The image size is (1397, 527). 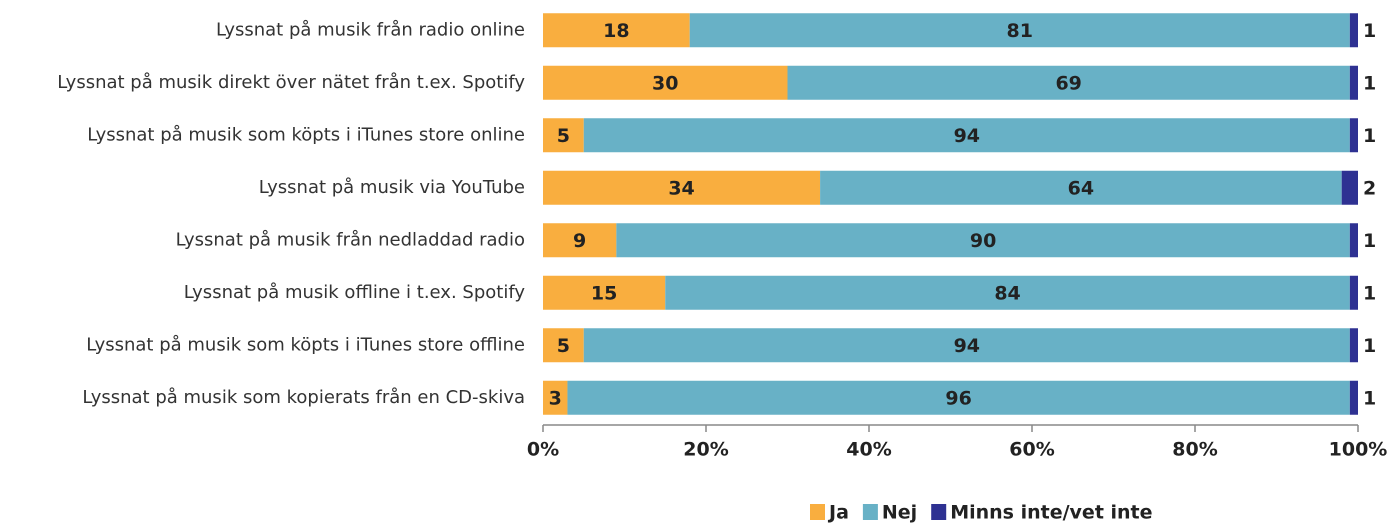 I want to click on category-label: Lyssnat på musik via YouTube, so click(x=392, y=187).